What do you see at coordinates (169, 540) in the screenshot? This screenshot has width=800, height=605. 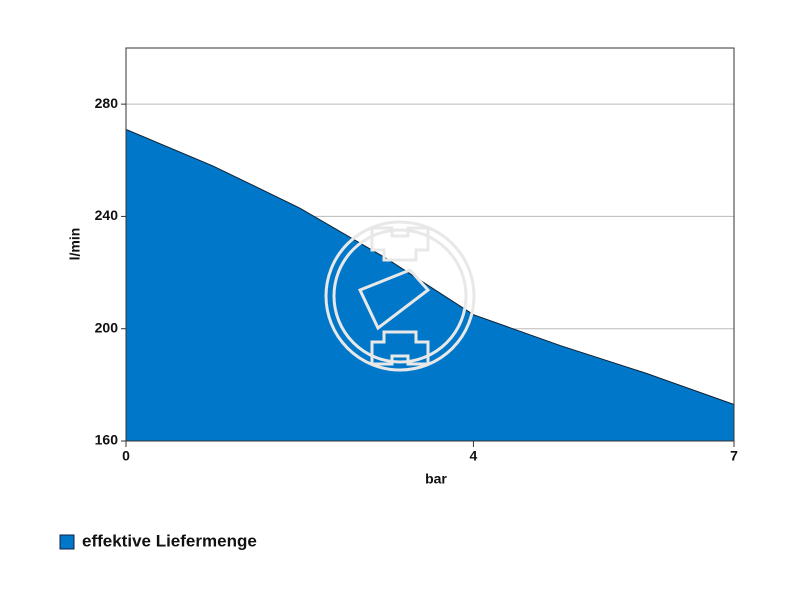 I see `legend-label: effektive Liefermenge` at bounding box center [169, 540].